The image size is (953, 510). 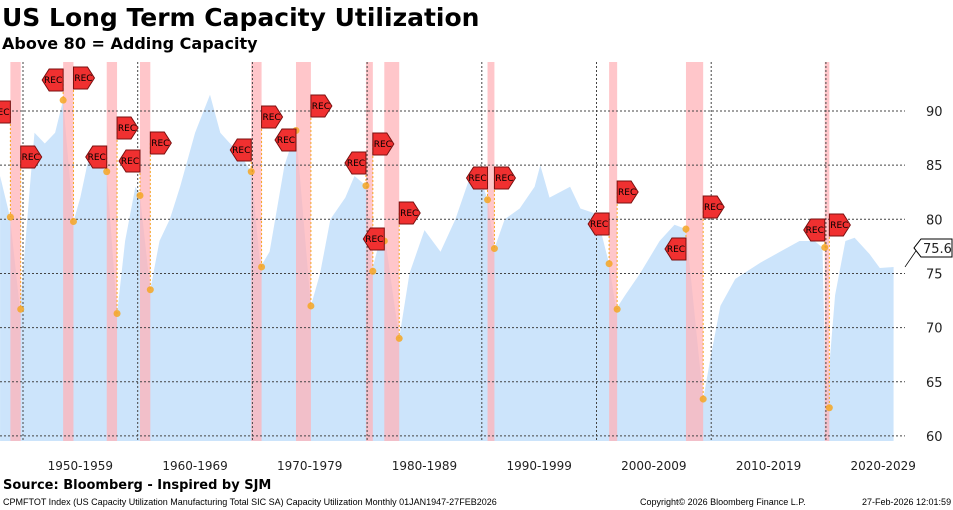 I want to click on x-tick-label: 1980-1989, so click(x=424, y=466).